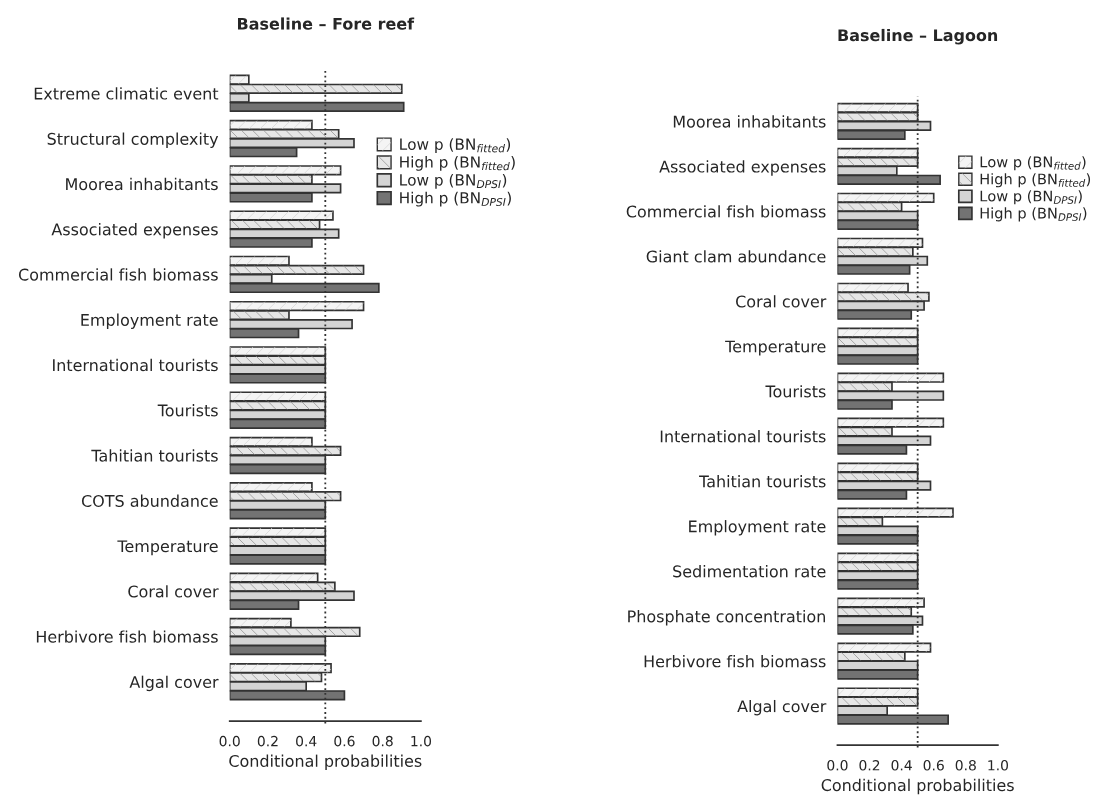  What do you see at coordinates (126, 93) in the screenshot?
I see `y-tick-label: Extreme climatic event` at bounding box center [126, 93].